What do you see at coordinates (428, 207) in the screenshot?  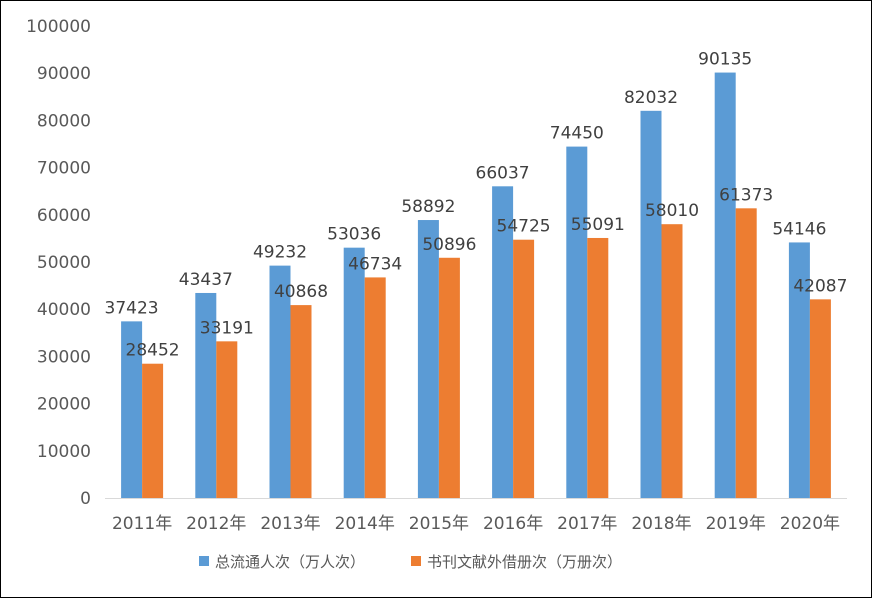 I see `data-label-series-1: 58892` at bounding box center [428, 207].